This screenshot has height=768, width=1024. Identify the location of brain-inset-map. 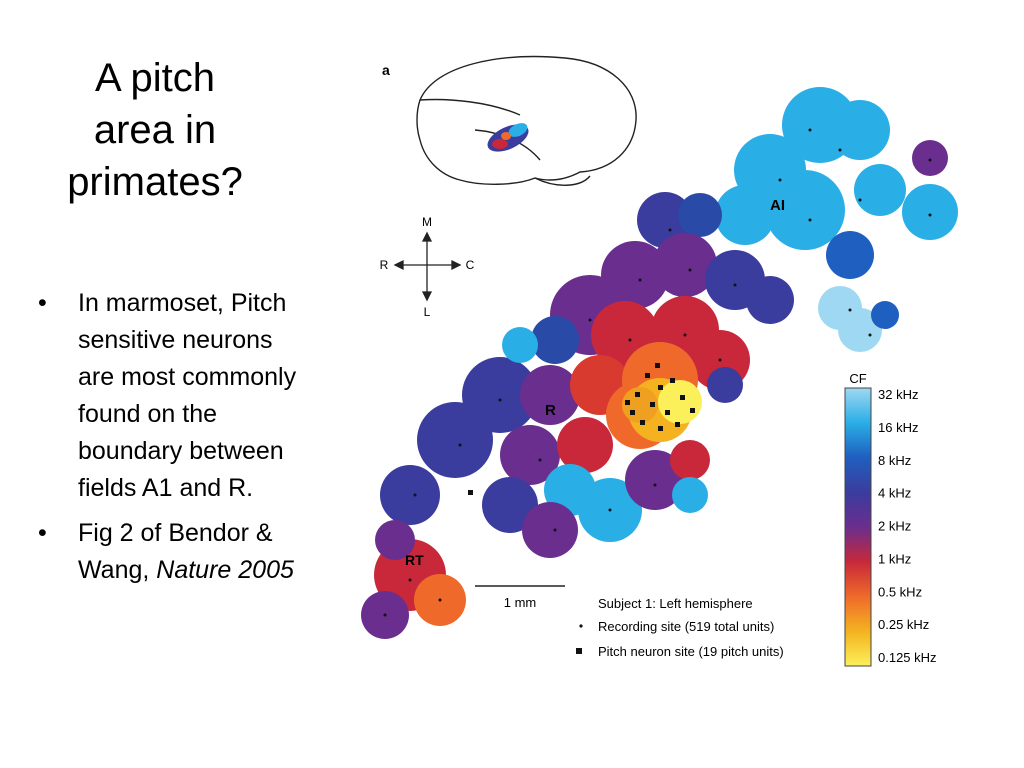
(508, 137).